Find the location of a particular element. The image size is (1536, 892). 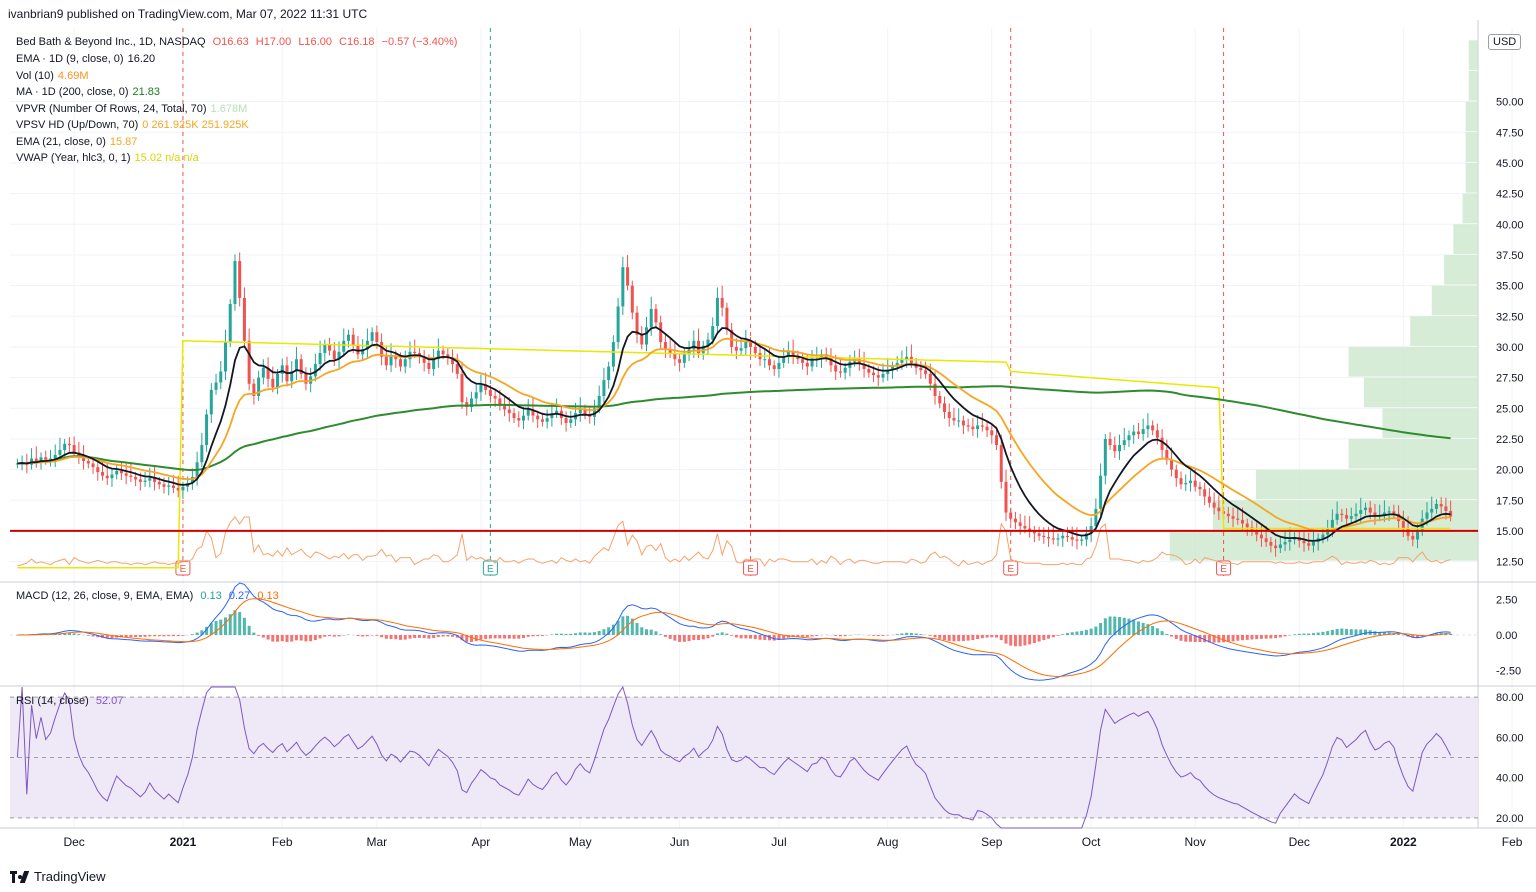

time-tick-label: Dec is located at coordinates (73, 842).